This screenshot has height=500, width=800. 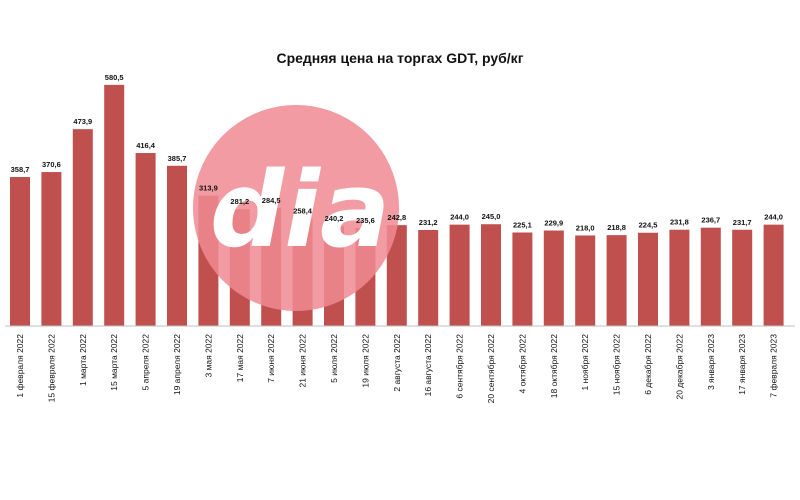 What do you see at coordinates (83, 360) in the screenshot?
I see `x-tick-label-2: 1 марта 2022` at bounding box center [83, 360].